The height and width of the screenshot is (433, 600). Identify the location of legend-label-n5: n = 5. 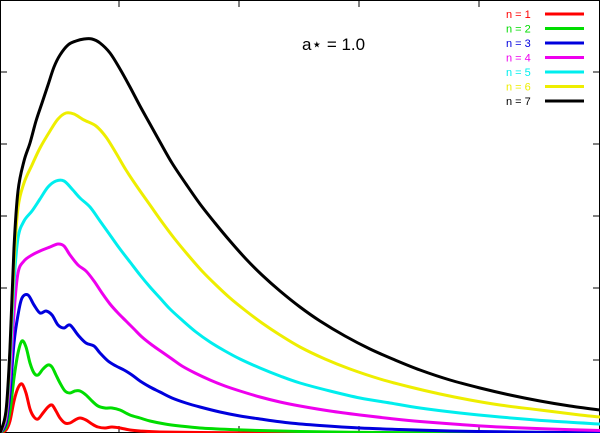
(518, 73).